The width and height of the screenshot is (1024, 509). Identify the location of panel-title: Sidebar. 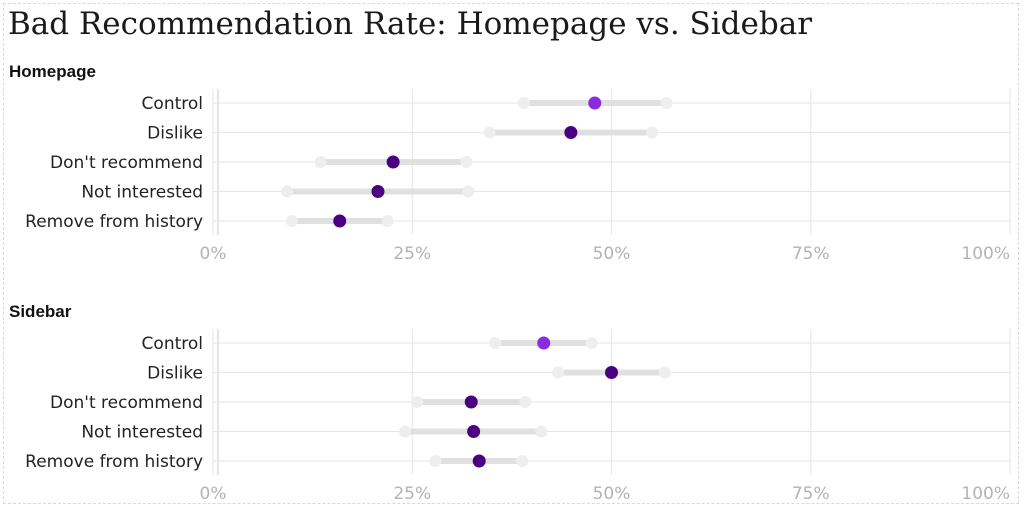
(40, 311).